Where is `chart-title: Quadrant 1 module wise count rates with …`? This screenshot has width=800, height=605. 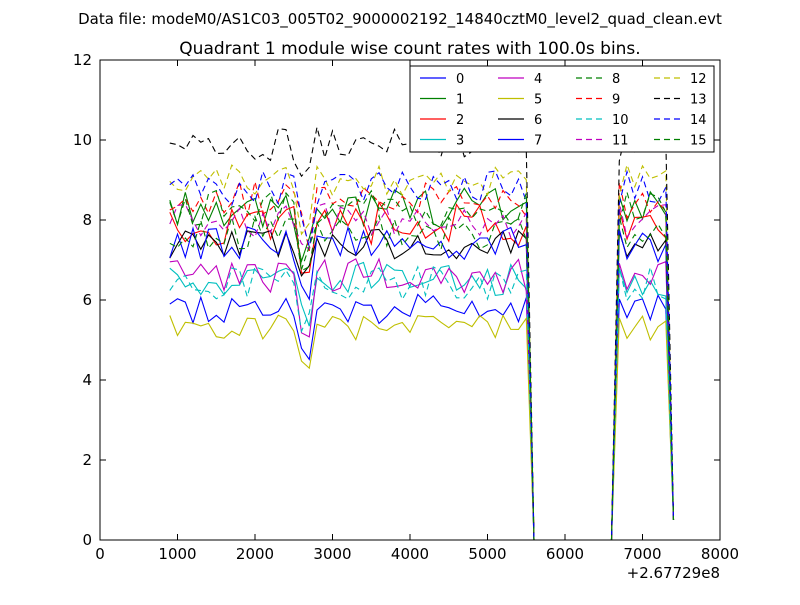 chart-title: Quadrant 1 module wise count rates with … is located at coordinates (409, 49).